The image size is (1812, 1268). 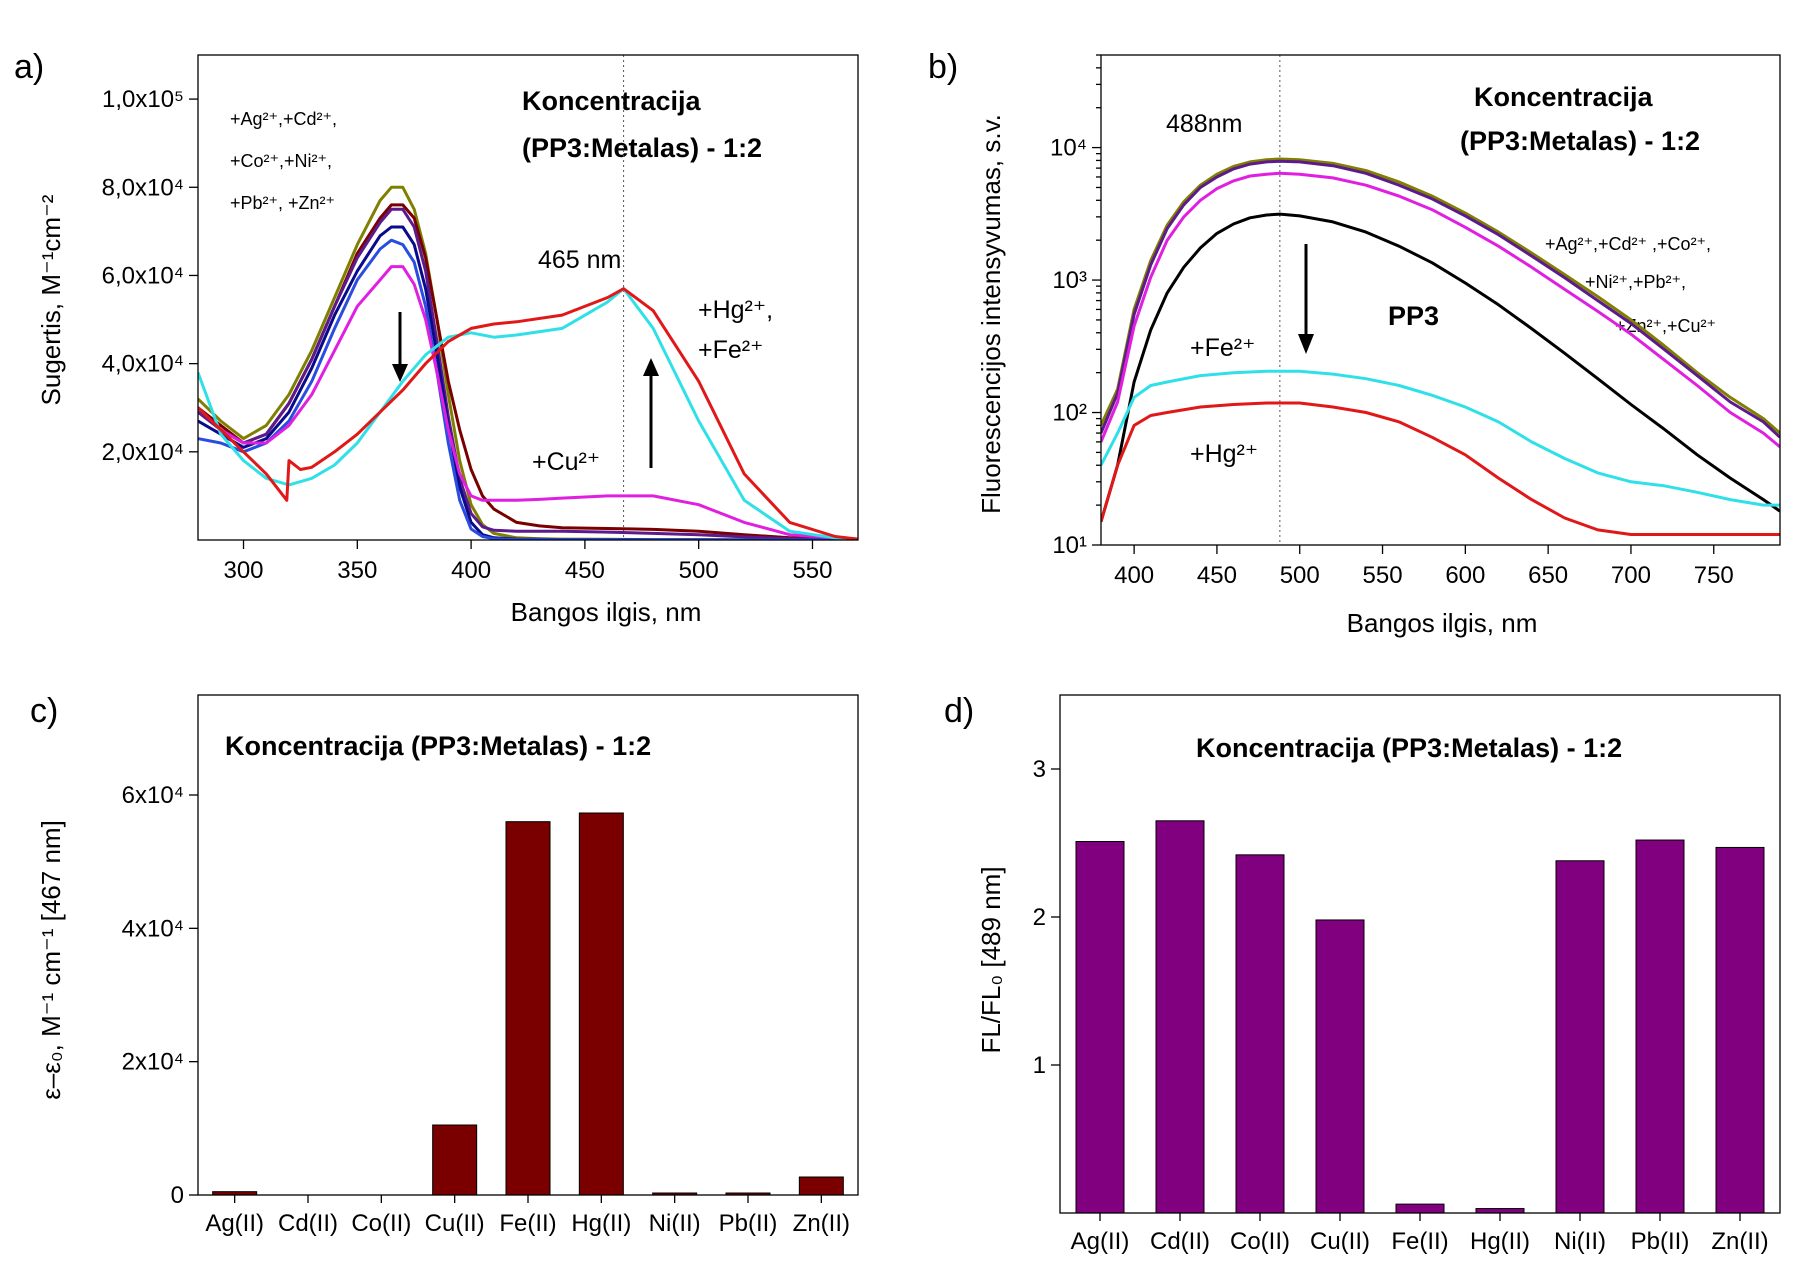 What do you see at coordinates (143, 364) in the screenshot?
I see `panel-a-y-tick-label: 4,0x10⁴` at bounding box center [143, 364].